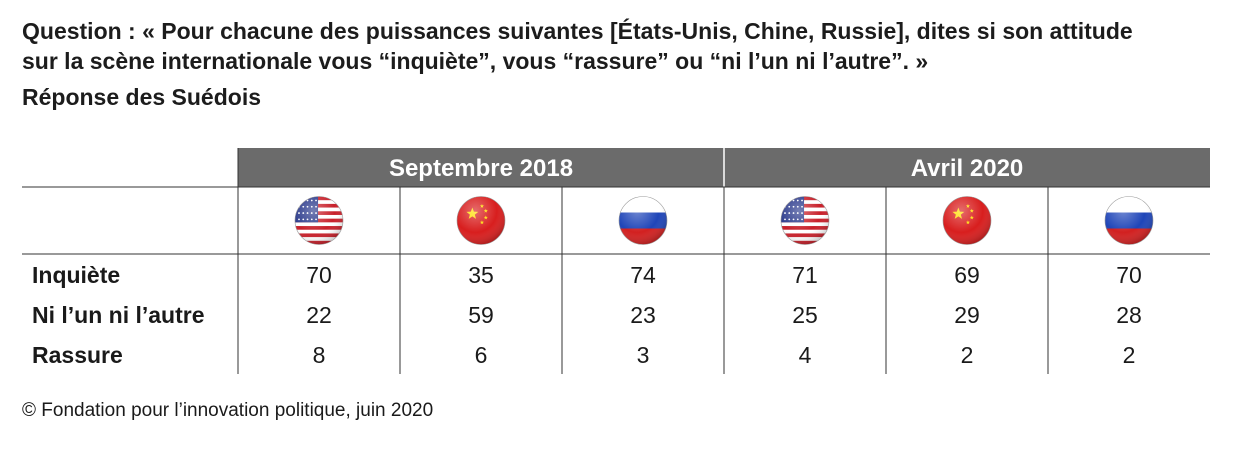  I want to click on subtitle: Réponse des Suédois, so click(142, 97).